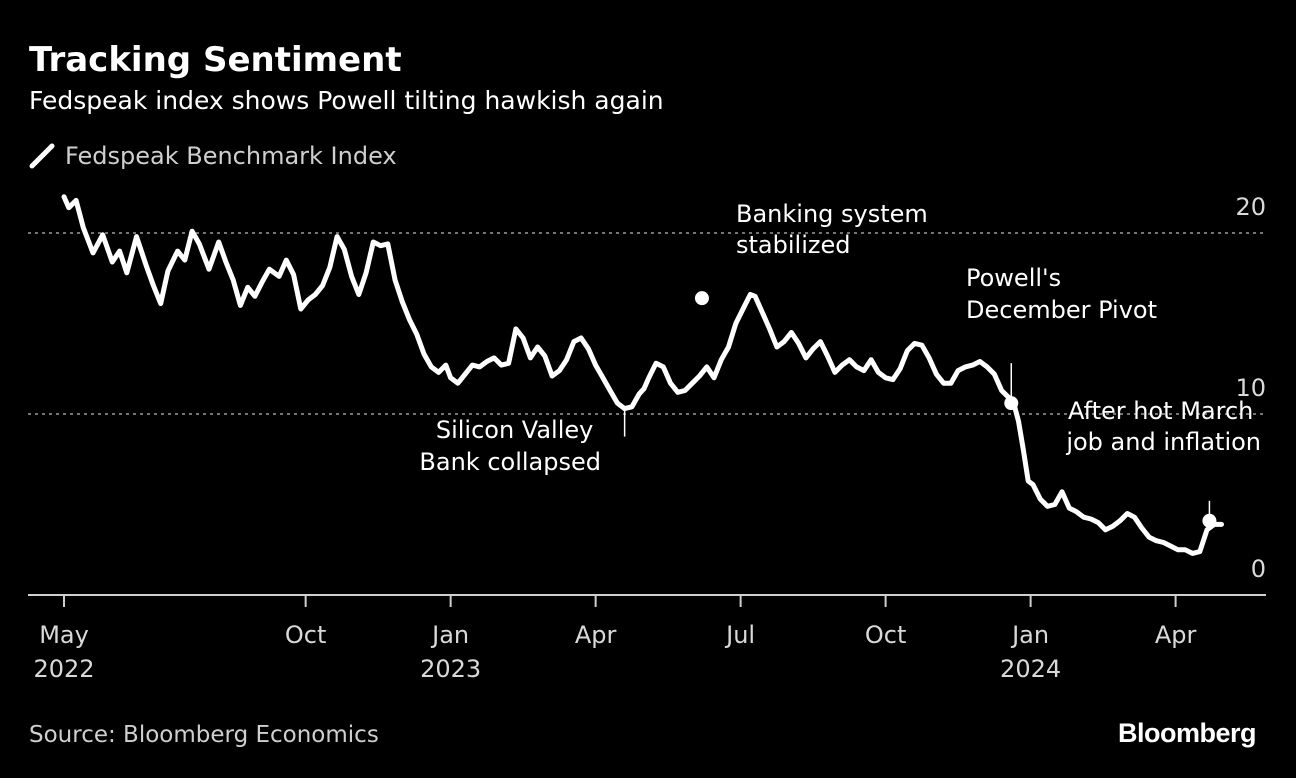 The image size is (1296, 778). What do you see at coordinates (1187, 733) in the screenshot?
I see `bloomberg-logo: Bloomberg` at bounding box center [1187, 733].